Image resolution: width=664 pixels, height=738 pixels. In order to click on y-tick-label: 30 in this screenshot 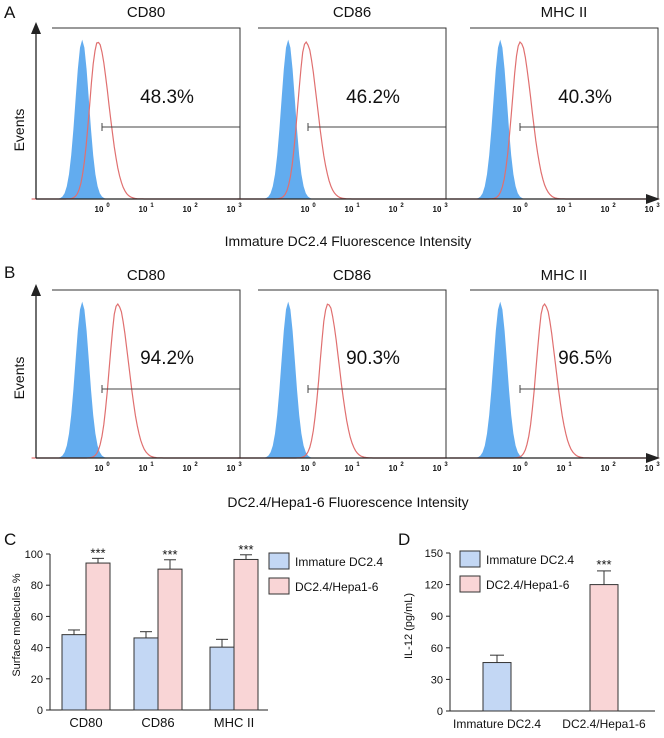, I will do `click(437, 680)`.